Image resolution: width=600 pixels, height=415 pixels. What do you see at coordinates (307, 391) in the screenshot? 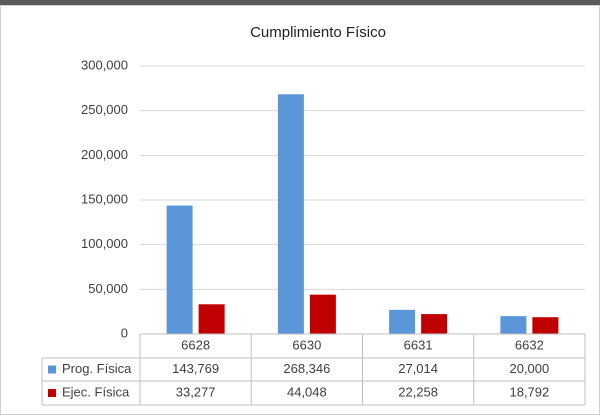
I see `table-value: 44,048` at bounding box center [307, 391].